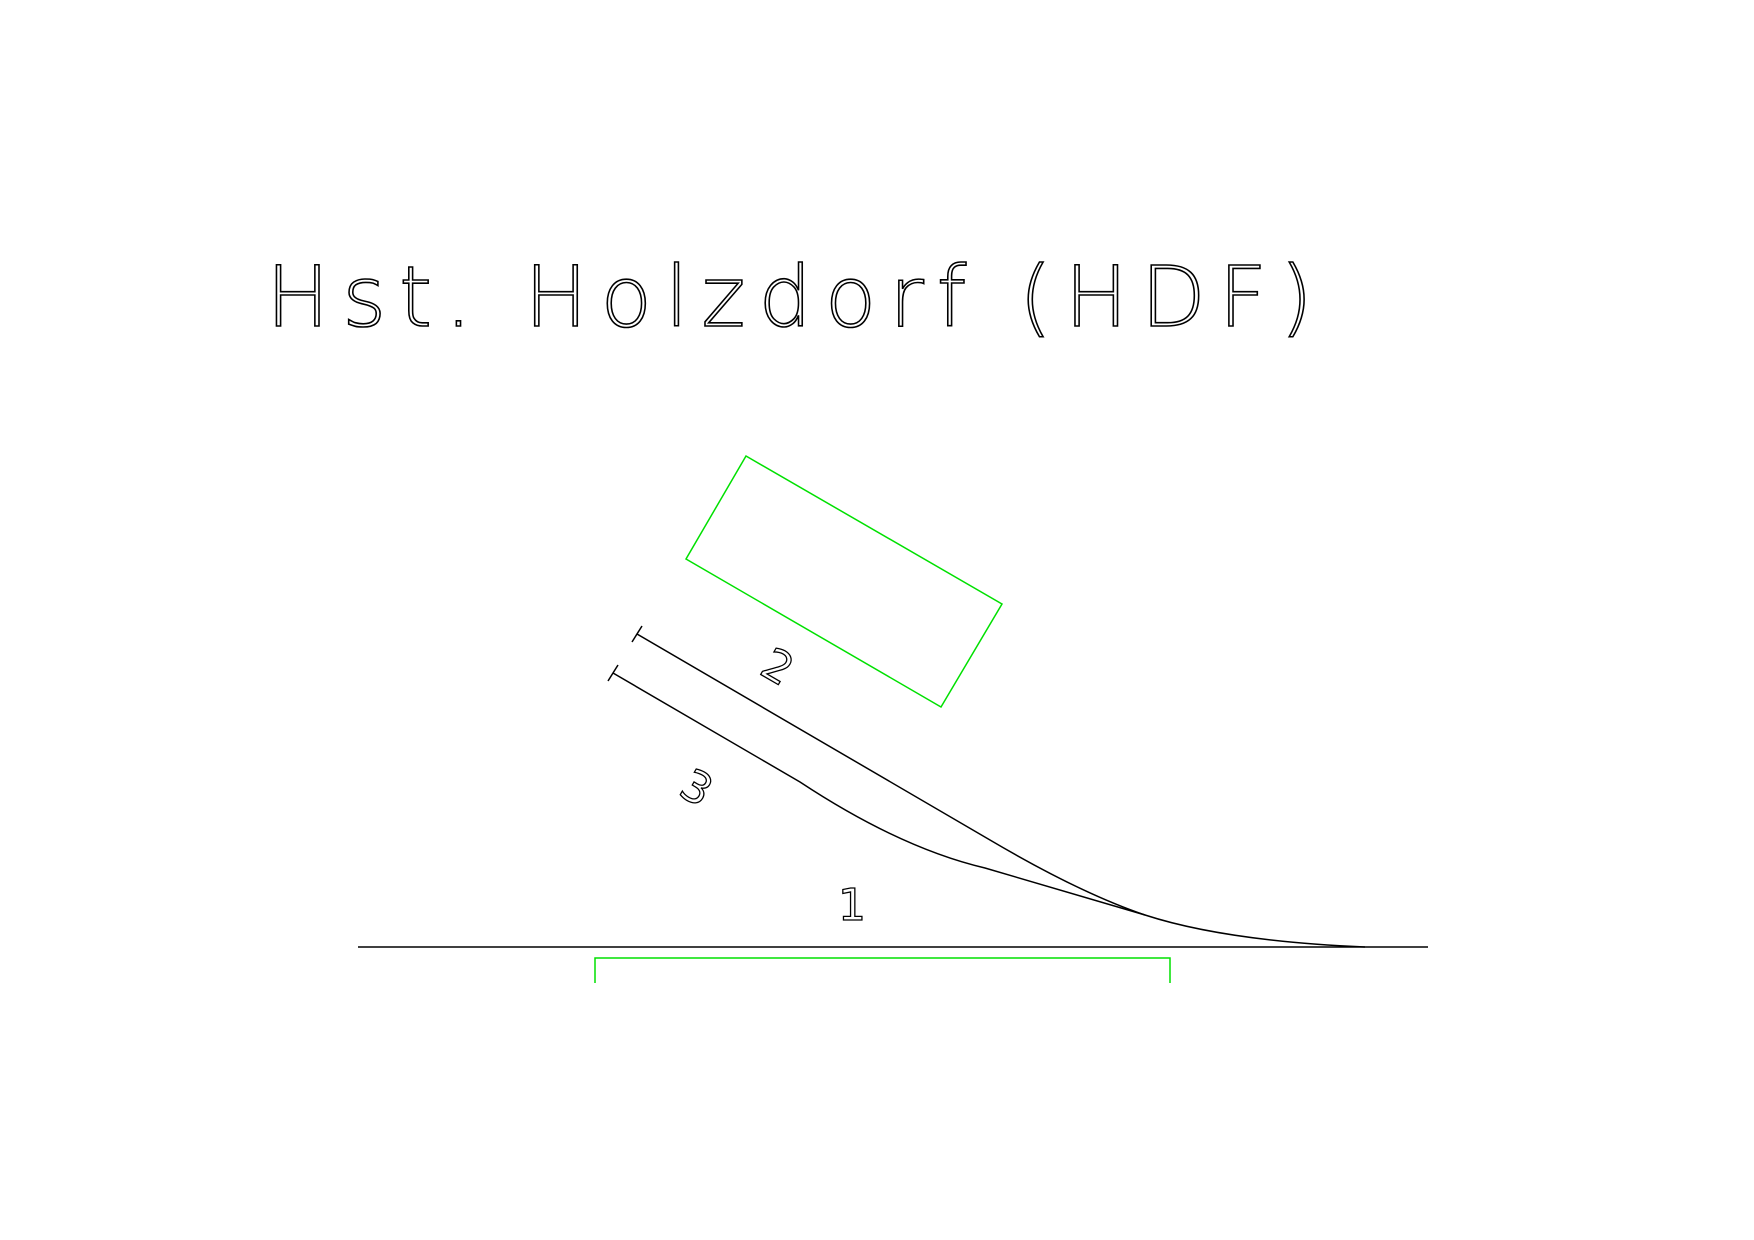 This screenshot has height=1240, width=1754. Describe the element at coordinates (696, 788) in the screenshot. I see `track-label-3: 3` at that location.